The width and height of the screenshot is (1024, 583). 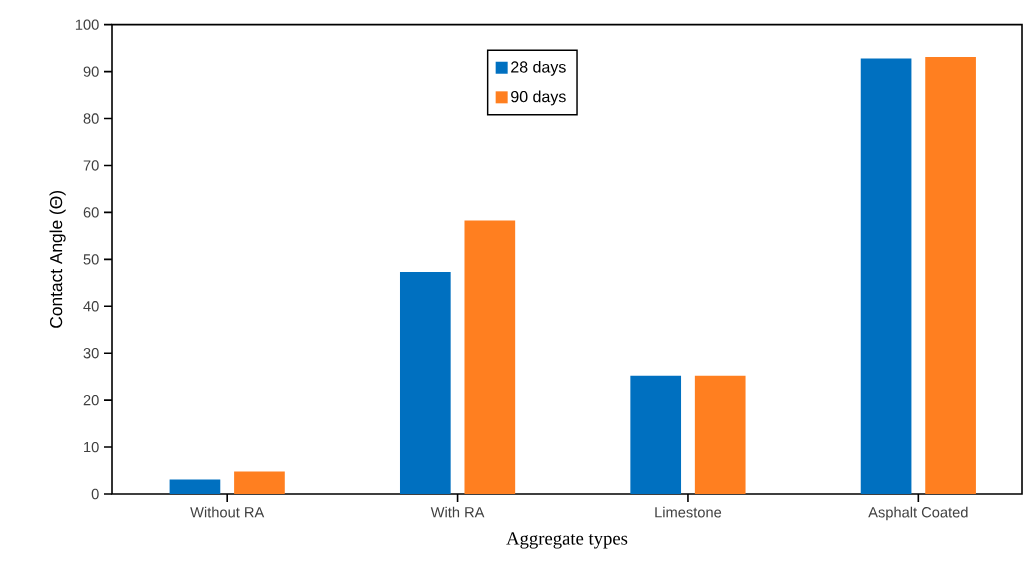 What do you see at coordinates (91, 212) in the screenshot?
I see `y-tick-label: 60` at bounding box center [91, 212].